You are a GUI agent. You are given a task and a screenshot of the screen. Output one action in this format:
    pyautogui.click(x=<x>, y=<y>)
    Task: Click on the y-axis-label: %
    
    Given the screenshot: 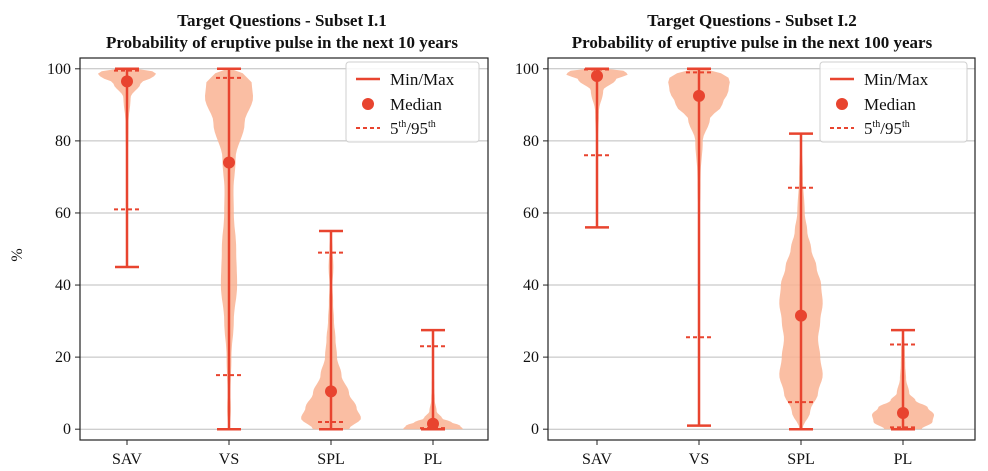 What is the action you would take?
    pyautogui.click(x=17, y=254)
    